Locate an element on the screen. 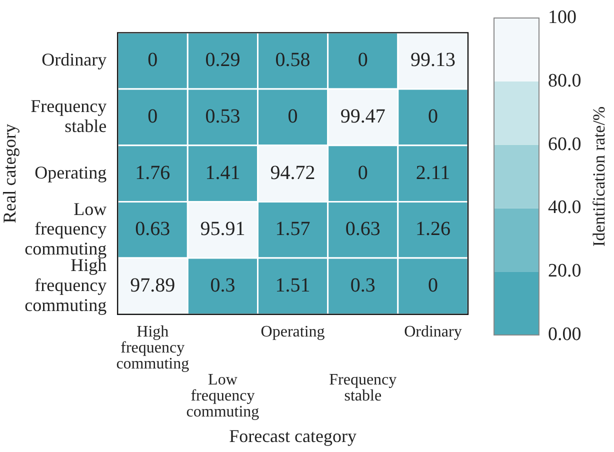  data-label: 0.58 is located at coordinates (292, 60).